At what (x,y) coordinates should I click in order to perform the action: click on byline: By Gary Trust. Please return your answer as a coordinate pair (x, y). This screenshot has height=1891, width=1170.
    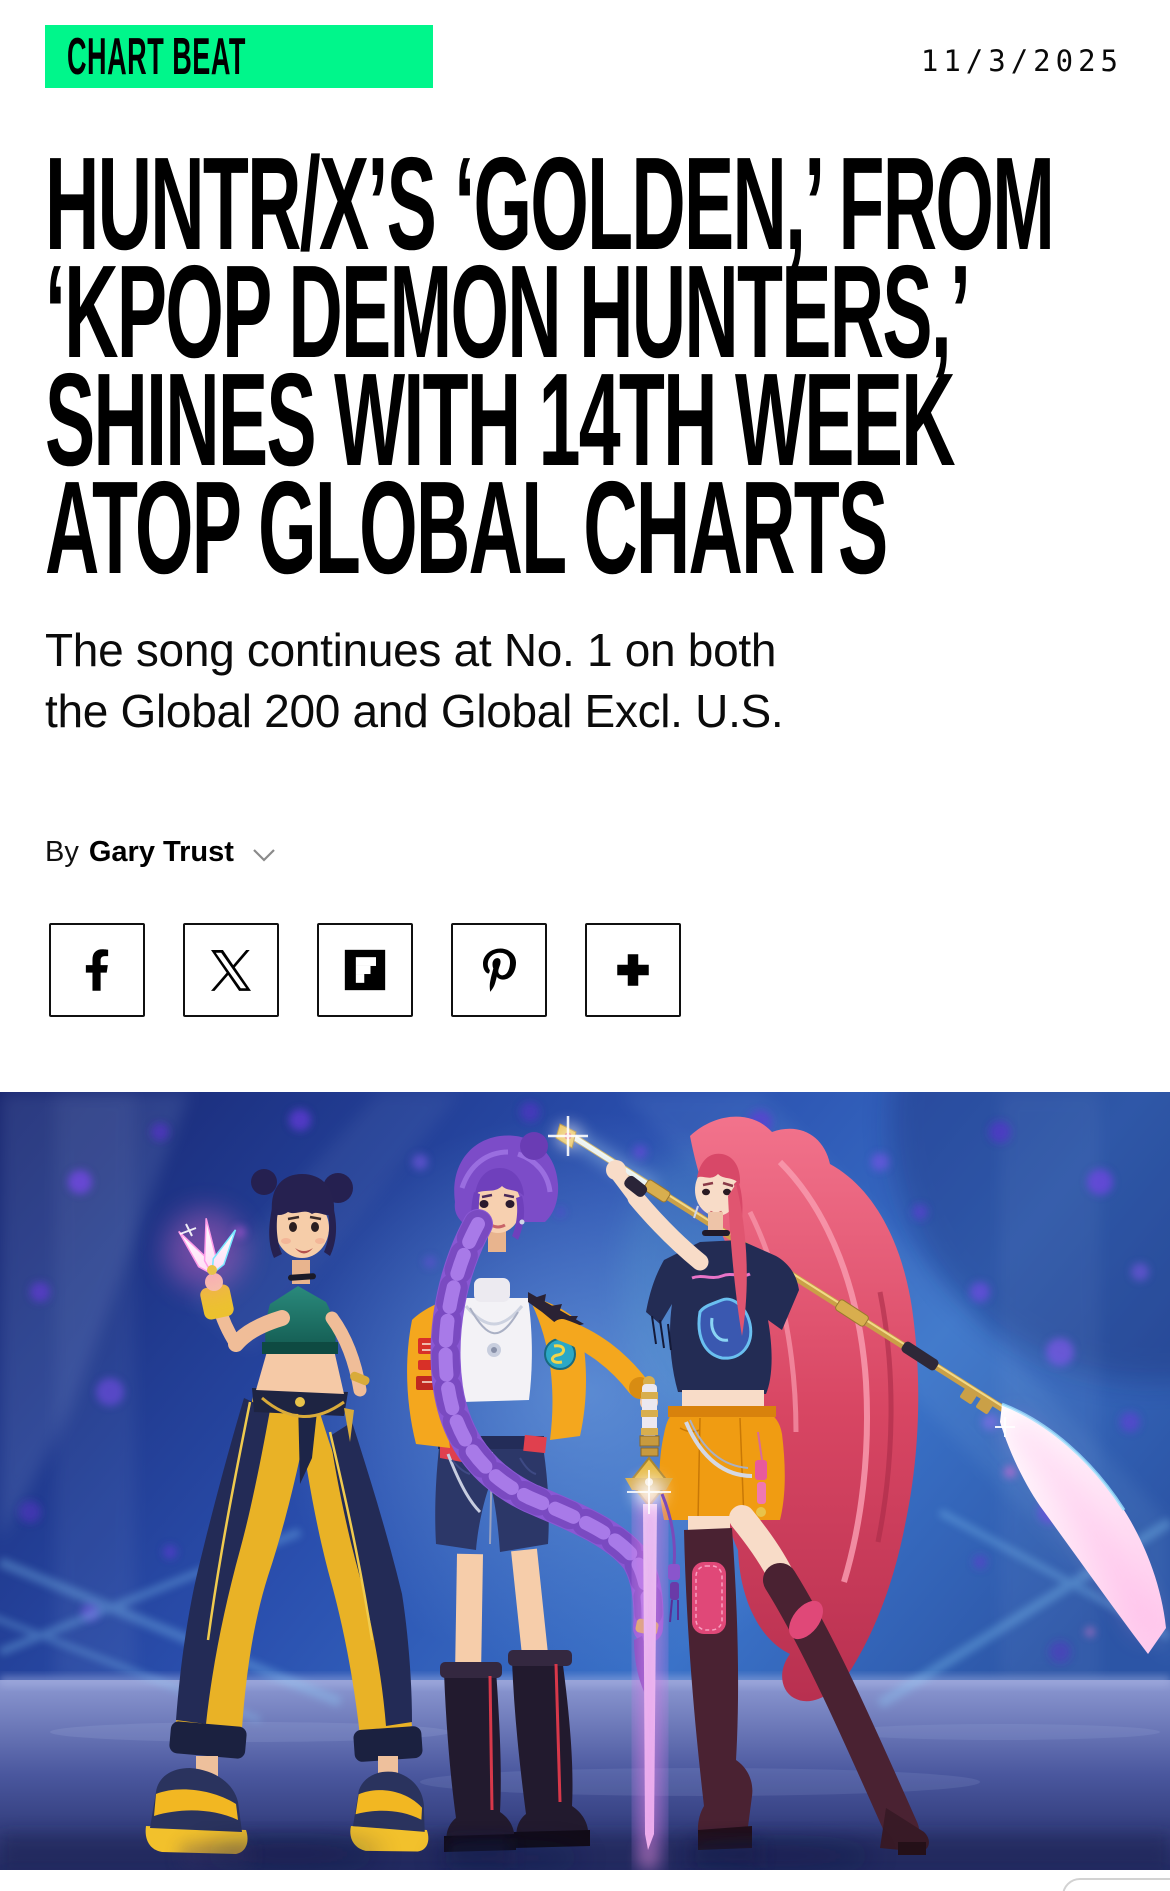
    Looking at the image, I should click on (160, 852).